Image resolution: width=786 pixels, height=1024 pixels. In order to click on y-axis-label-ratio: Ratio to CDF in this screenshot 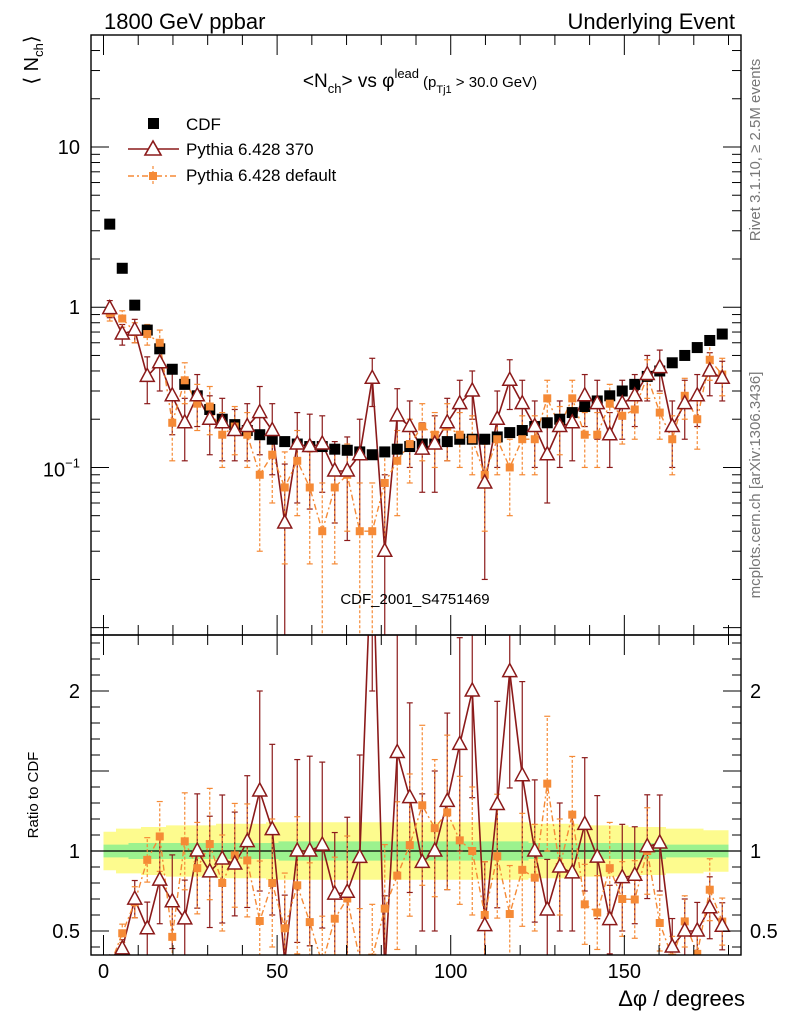, I will do `click(33, 795)`.